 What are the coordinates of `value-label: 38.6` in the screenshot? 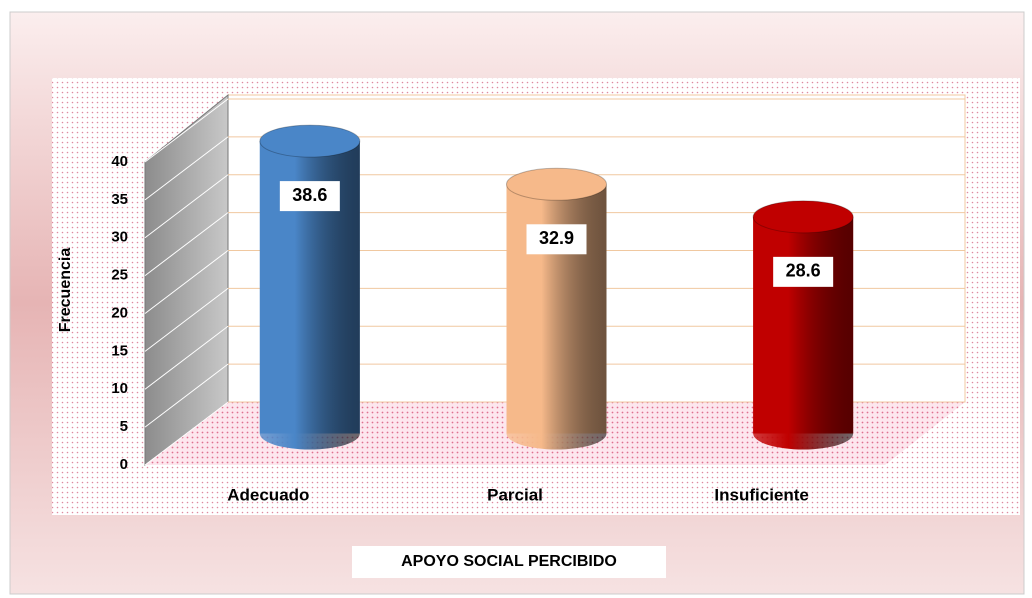 It's located at (309, 195).